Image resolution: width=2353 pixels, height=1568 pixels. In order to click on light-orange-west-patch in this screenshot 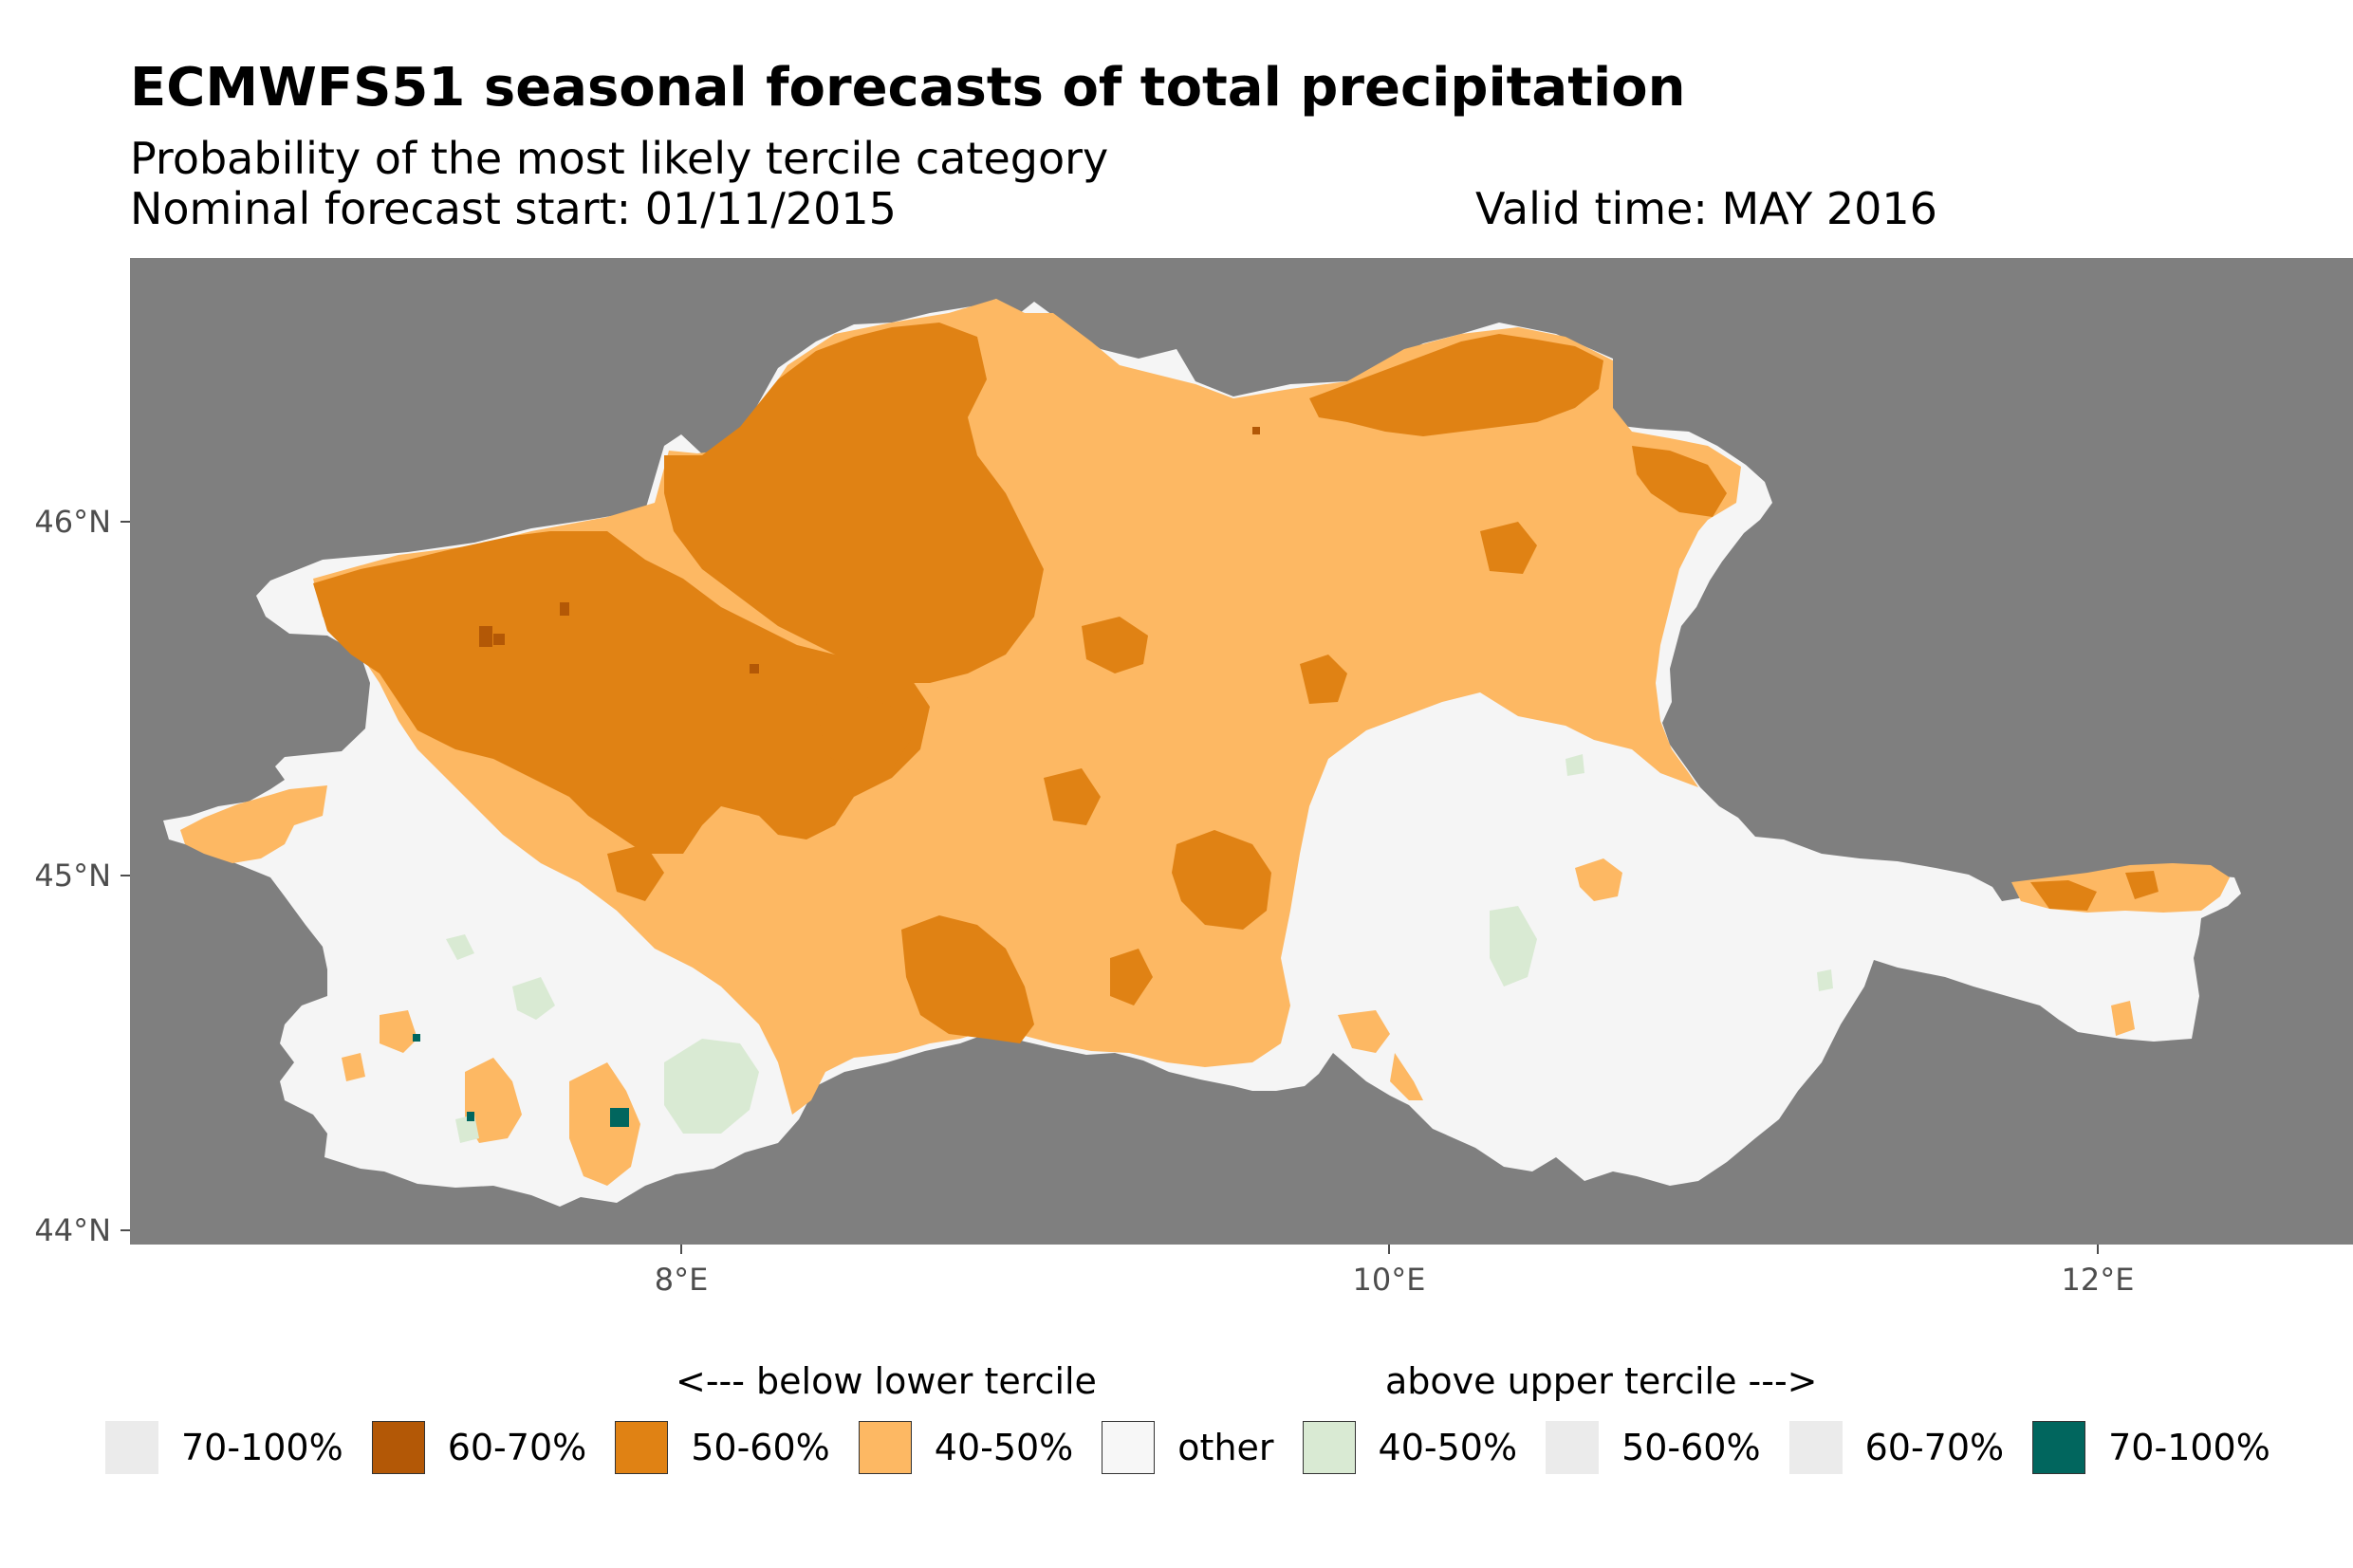, I will do `click(253, 824)`.